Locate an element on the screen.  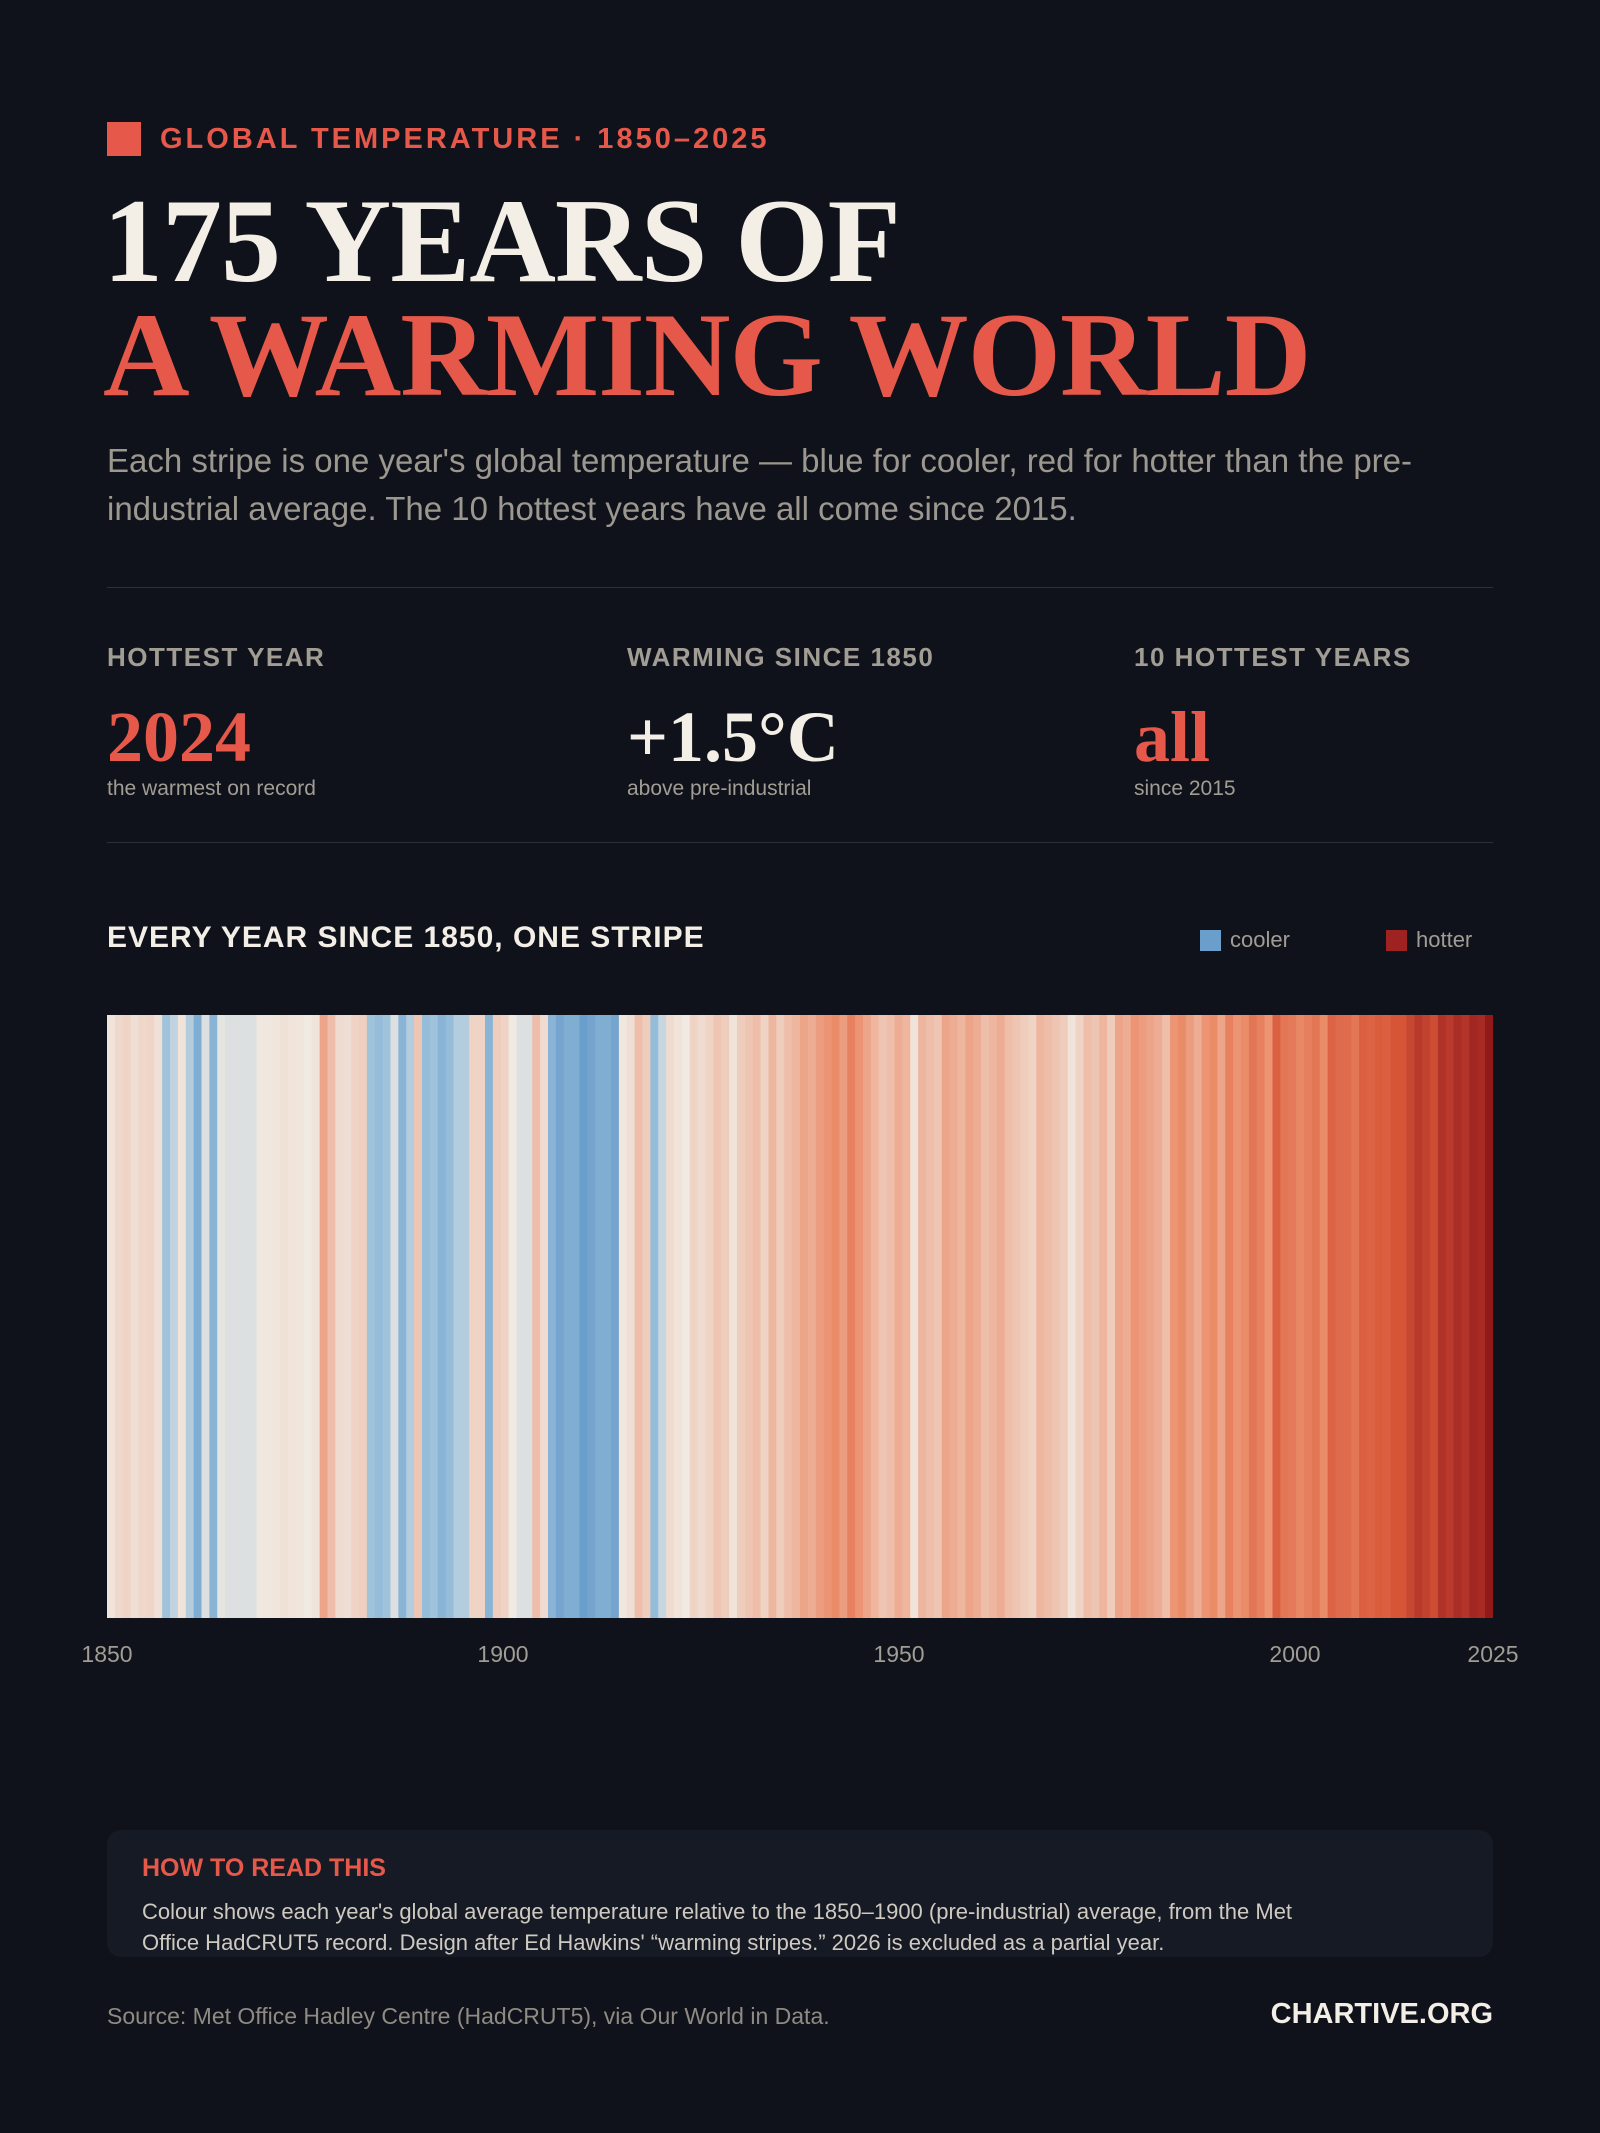
stripe-1928 is located at coordinates (725, 1316).